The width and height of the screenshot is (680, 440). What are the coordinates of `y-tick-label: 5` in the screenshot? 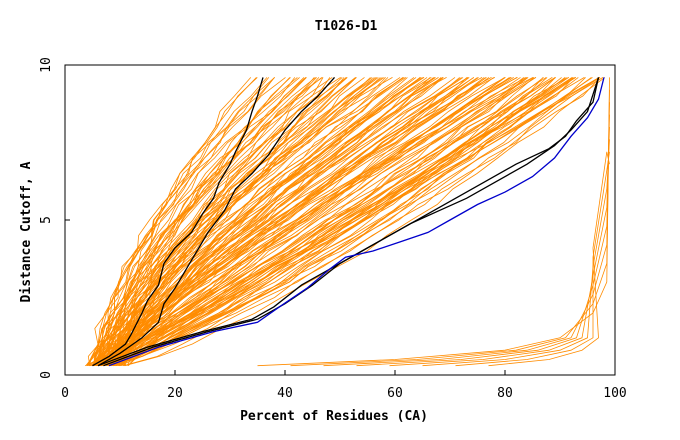 It's located at (46, 220).